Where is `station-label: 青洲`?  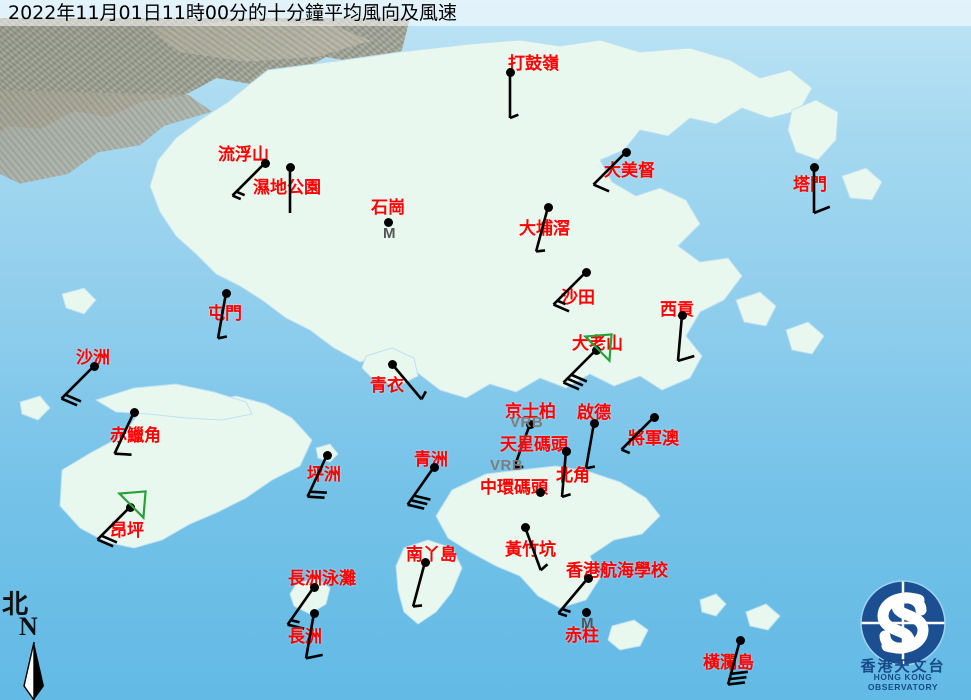 station-label: 青洲 is located at coordinates (431, 460).